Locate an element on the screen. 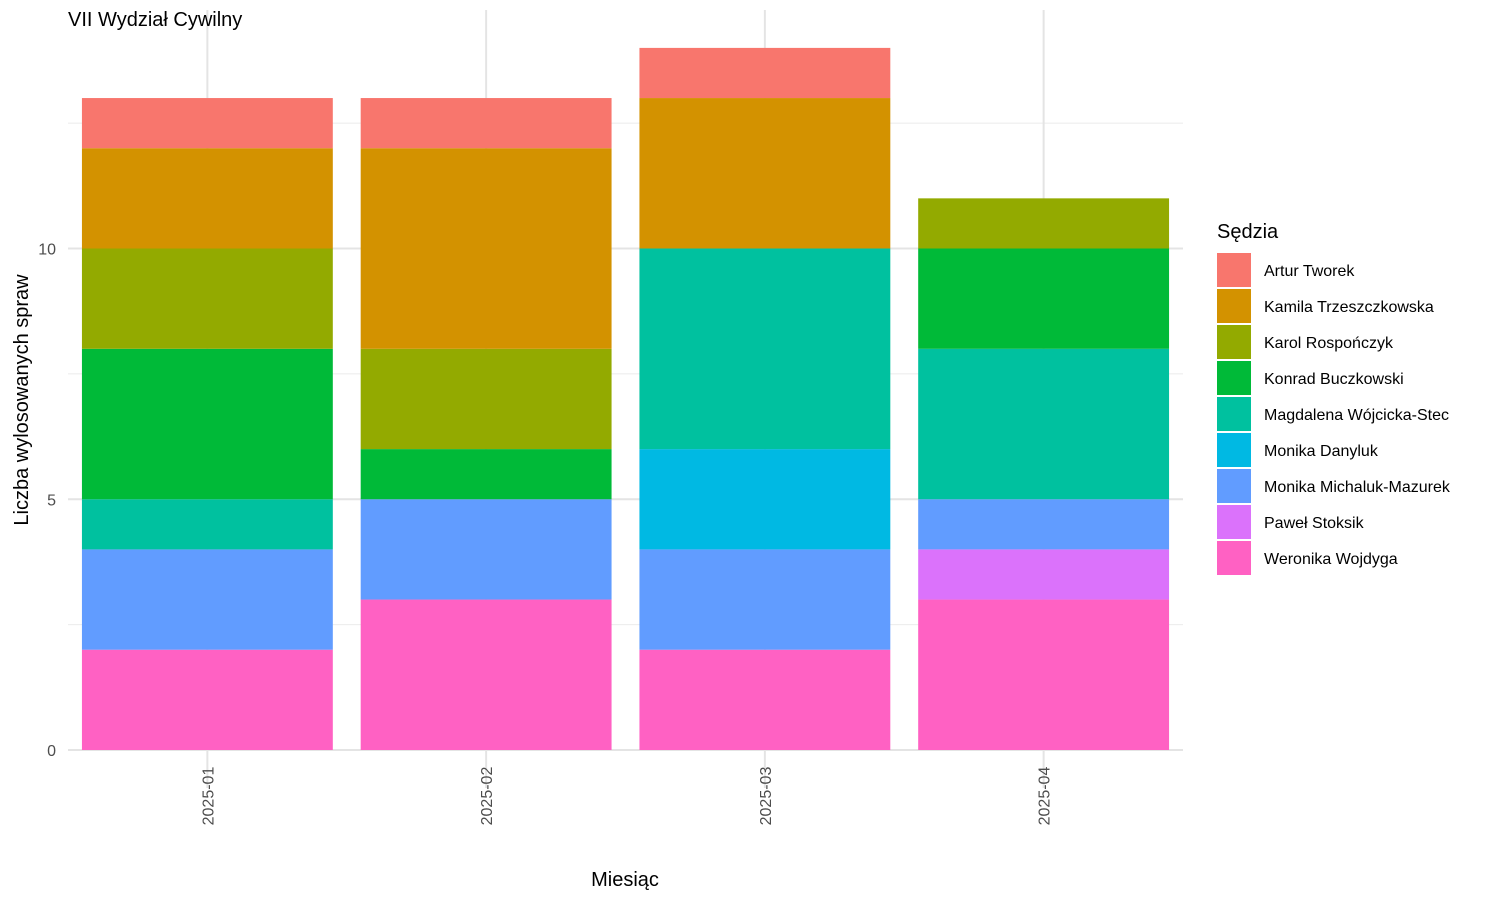  legend-label: Monika Michaluk-Mazurek is located at coordinates (1357, 487).